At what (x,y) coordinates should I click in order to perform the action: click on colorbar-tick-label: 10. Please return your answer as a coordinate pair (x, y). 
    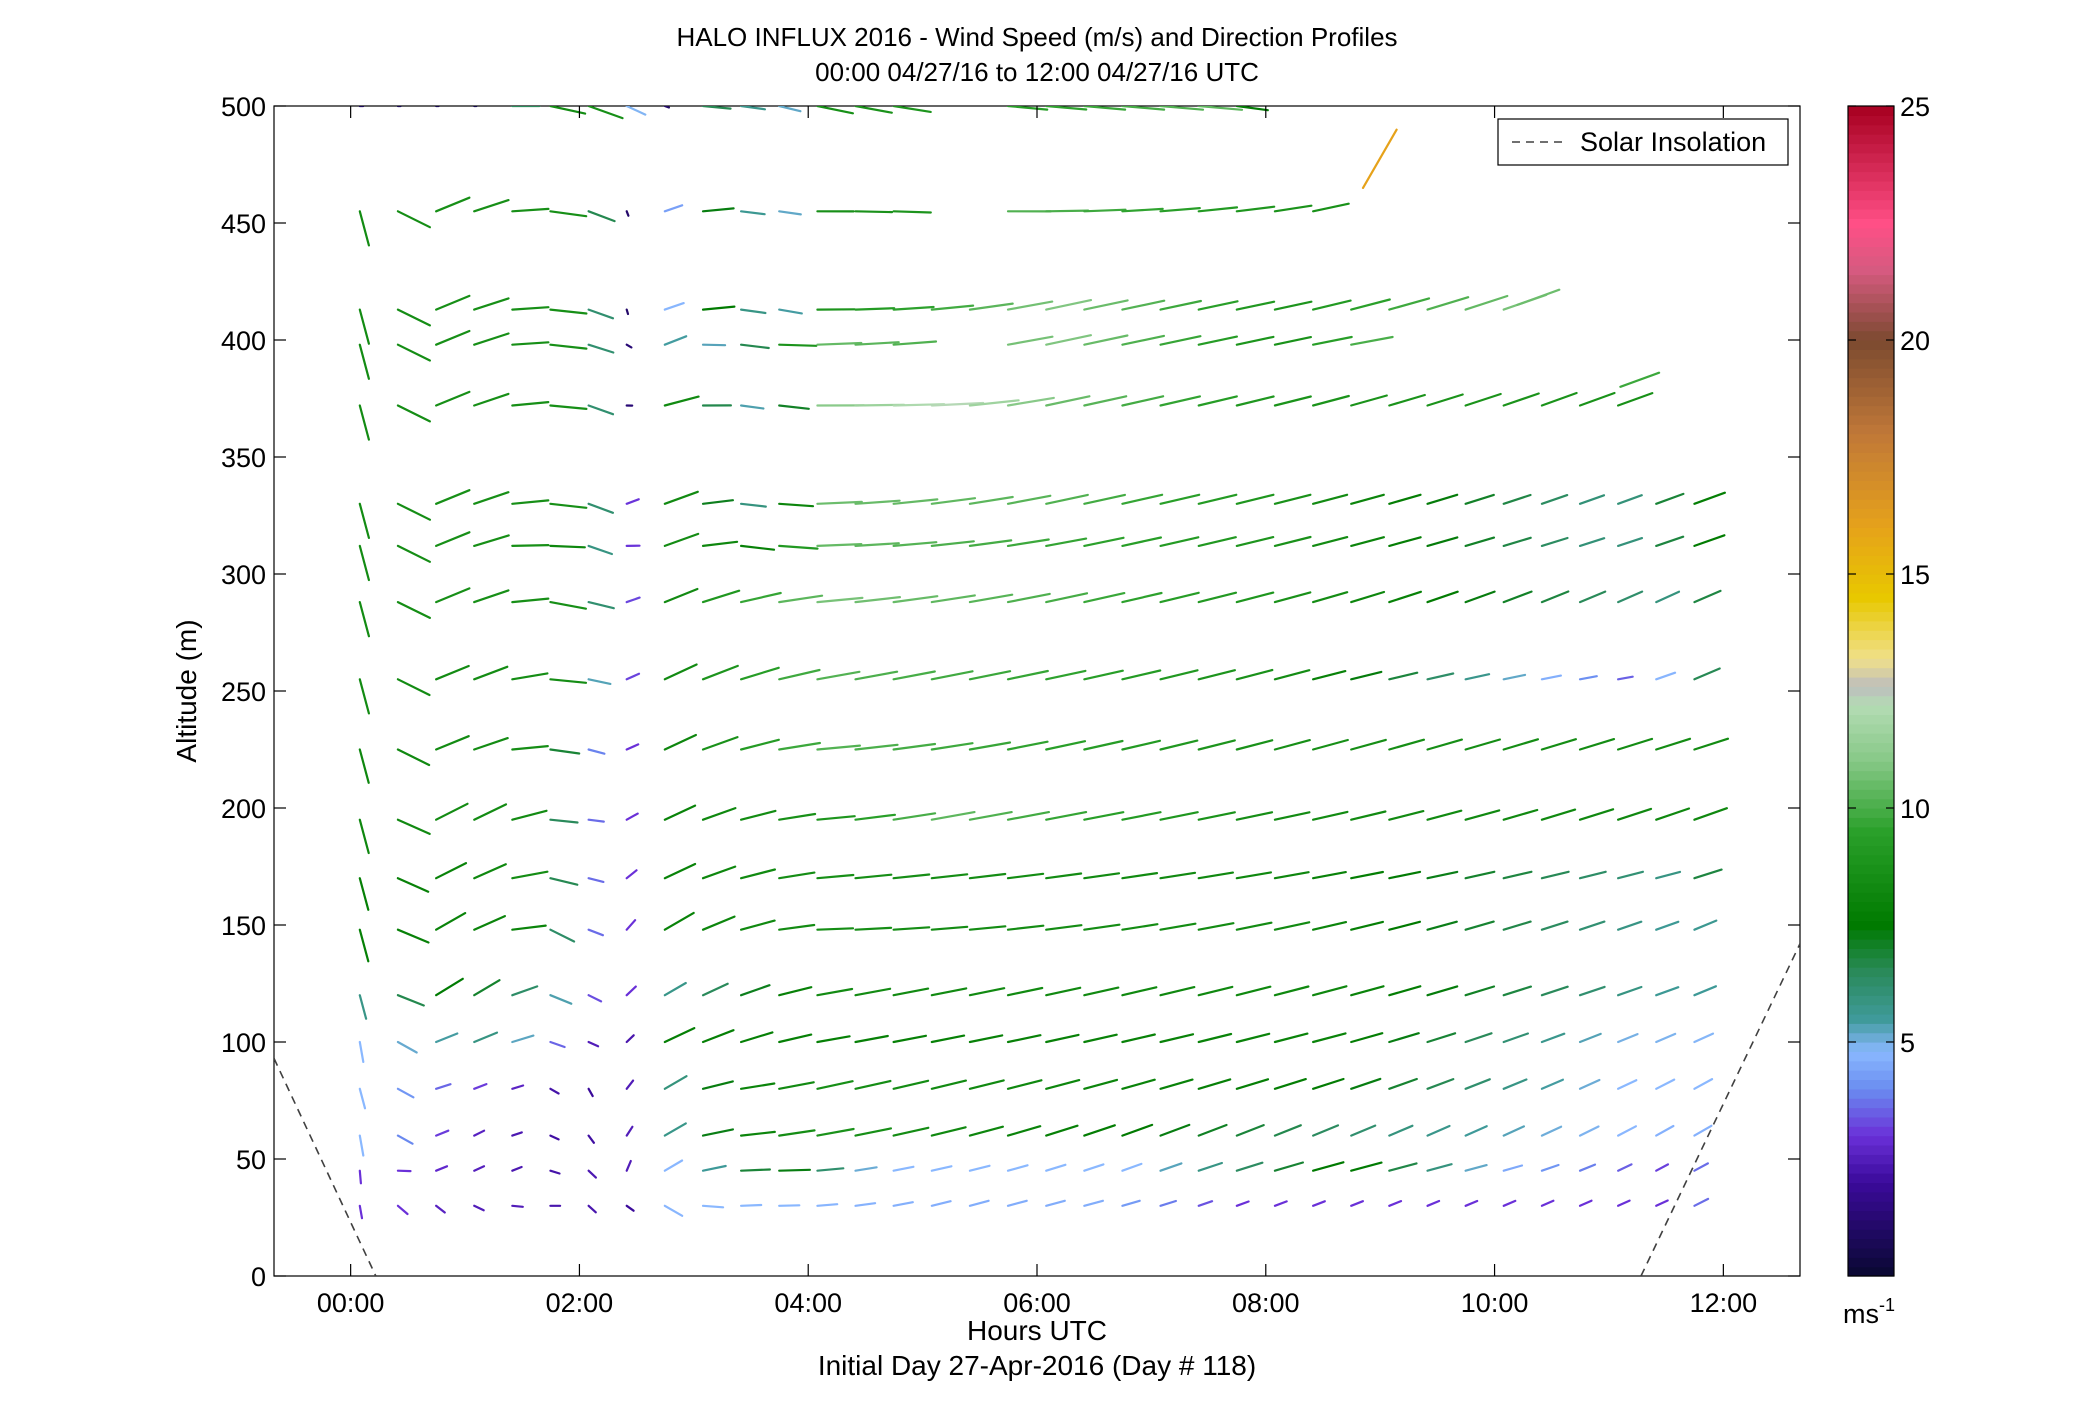
    Looking at the image, I should click on (1915, 809).